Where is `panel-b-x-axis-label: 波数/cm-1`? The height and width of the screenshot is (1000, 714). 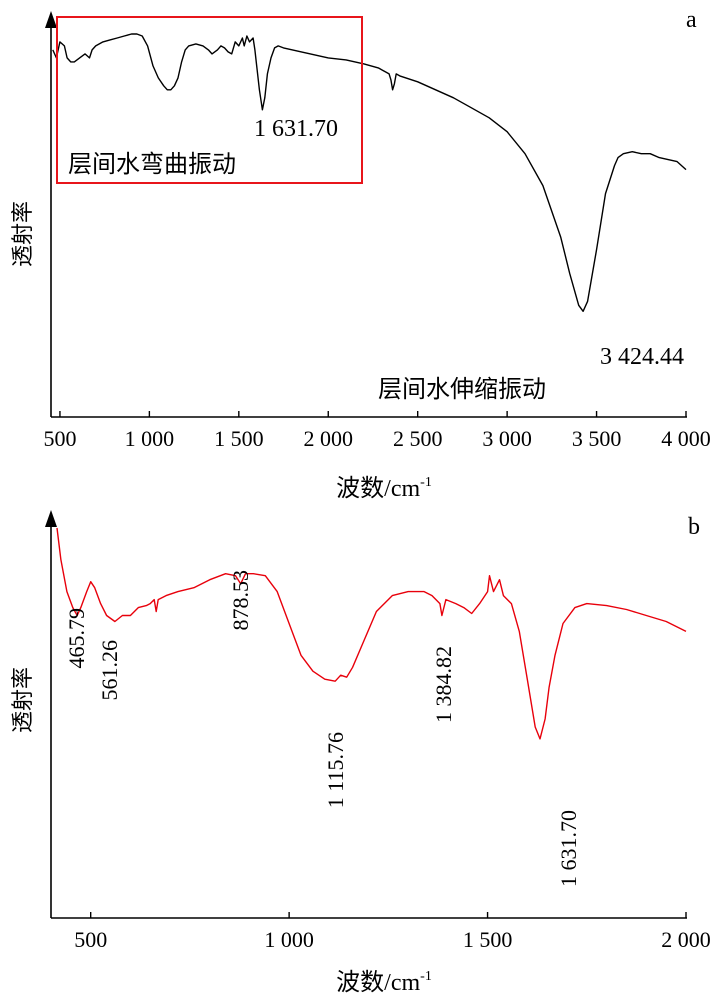
panel-b-x-axis-label: 波数/cm-1 is located at coordinates (384, 982).